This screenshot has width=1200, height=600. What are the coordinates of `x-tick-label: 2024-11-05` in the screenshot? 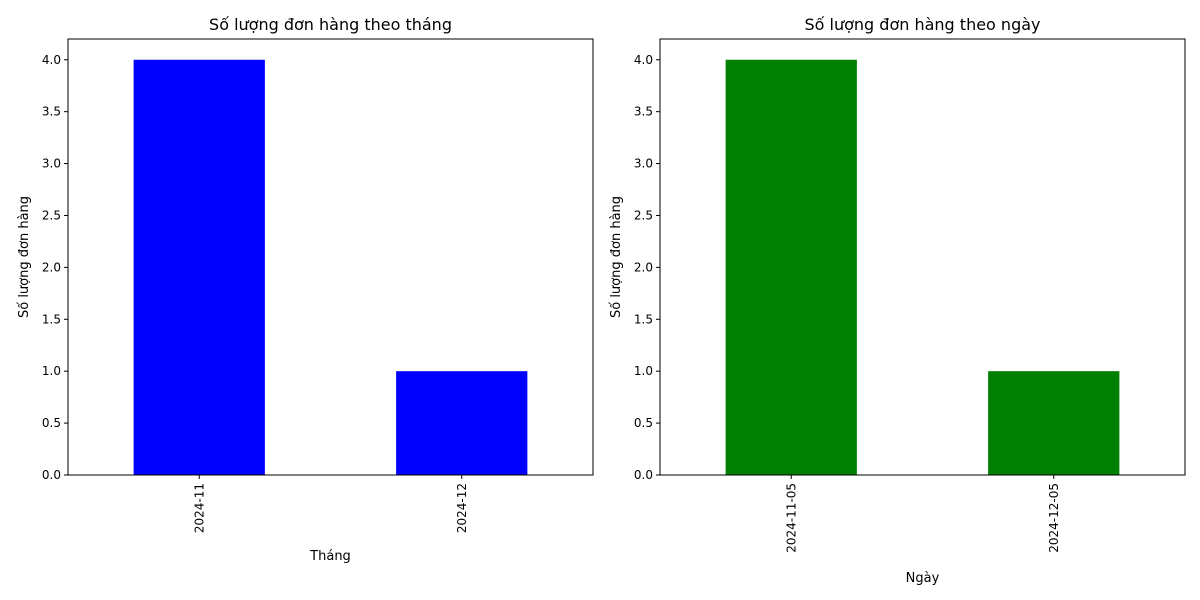 It's located at (791, 518).